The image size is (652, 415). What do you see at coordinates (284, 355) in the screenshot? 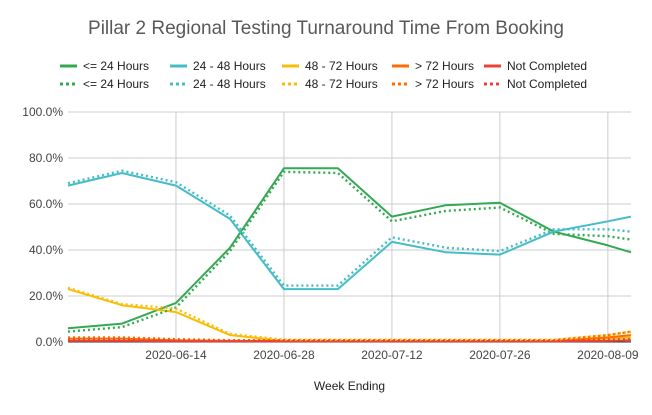
I see `x-tick-label: 2020-06-28` at bounding box center [284, 355].